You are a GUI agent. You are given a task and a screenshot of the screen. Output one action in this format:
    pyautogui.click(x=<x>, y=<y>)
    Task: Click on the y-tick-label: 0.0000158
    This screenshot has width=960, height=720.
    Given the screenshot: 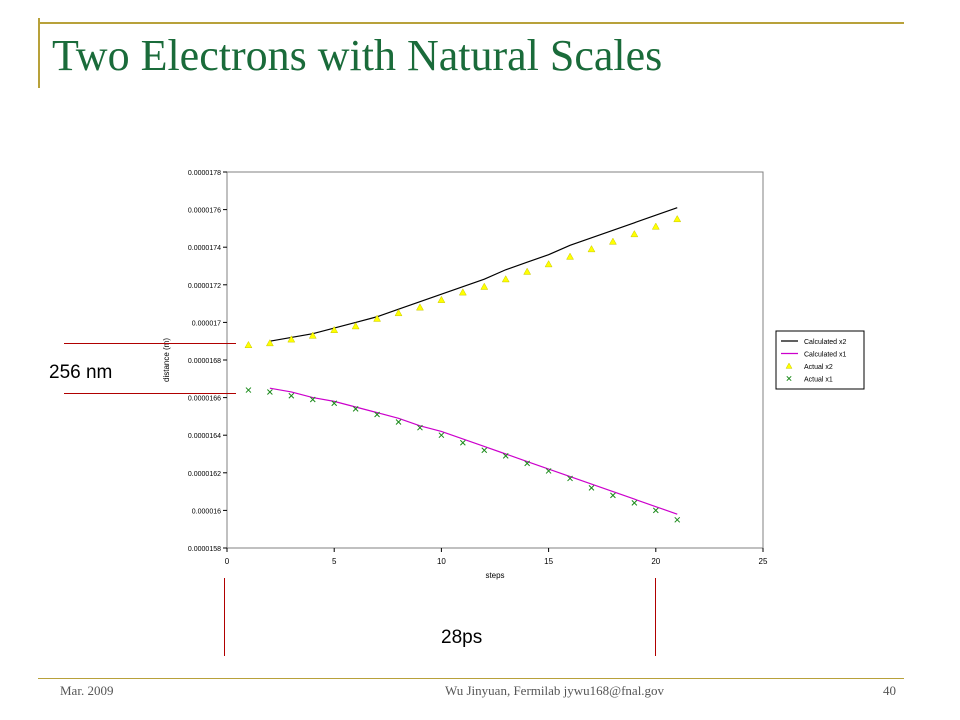 What is the action you would take?
    pyautogui.click(x=204, y=549)
    